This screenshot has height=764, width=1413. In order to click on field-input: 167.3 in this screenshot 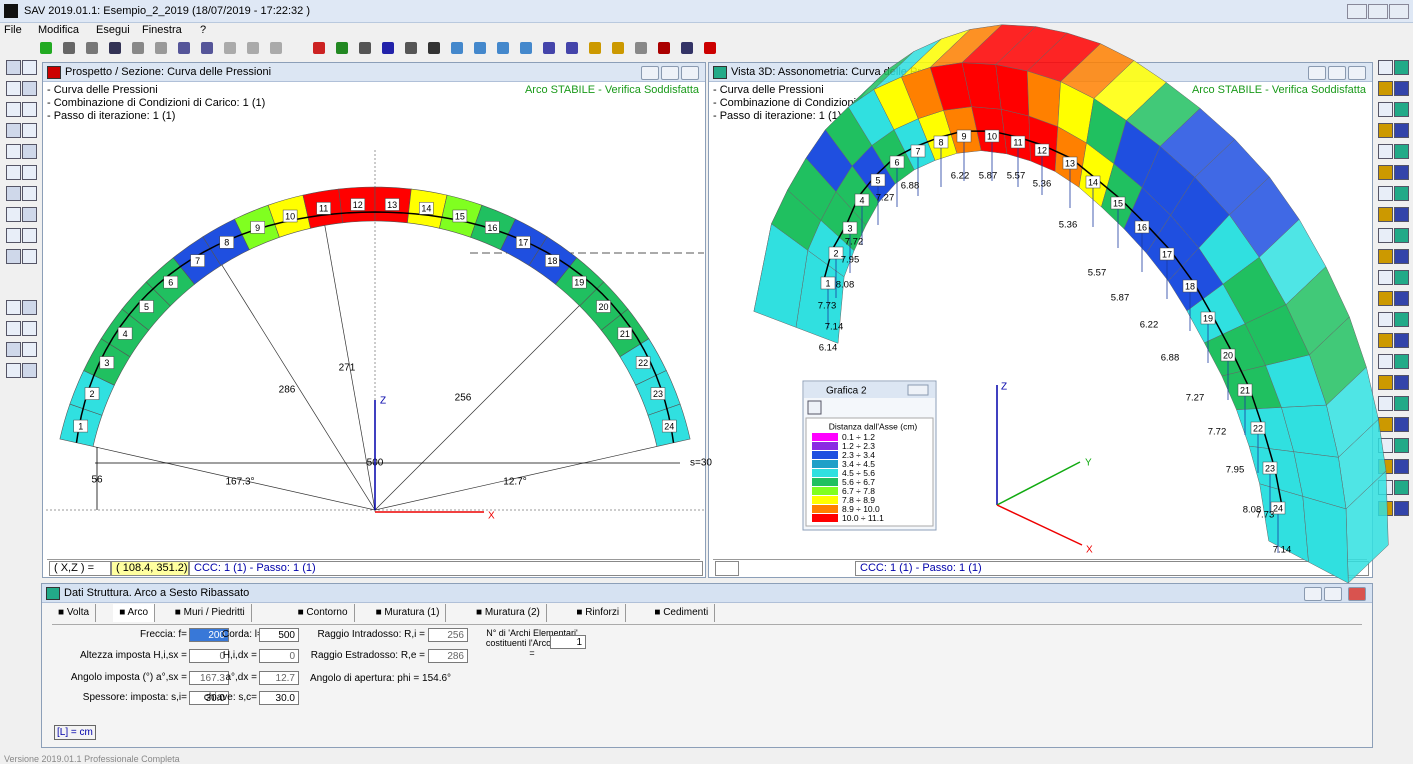, I will do `click(209, 678)`.